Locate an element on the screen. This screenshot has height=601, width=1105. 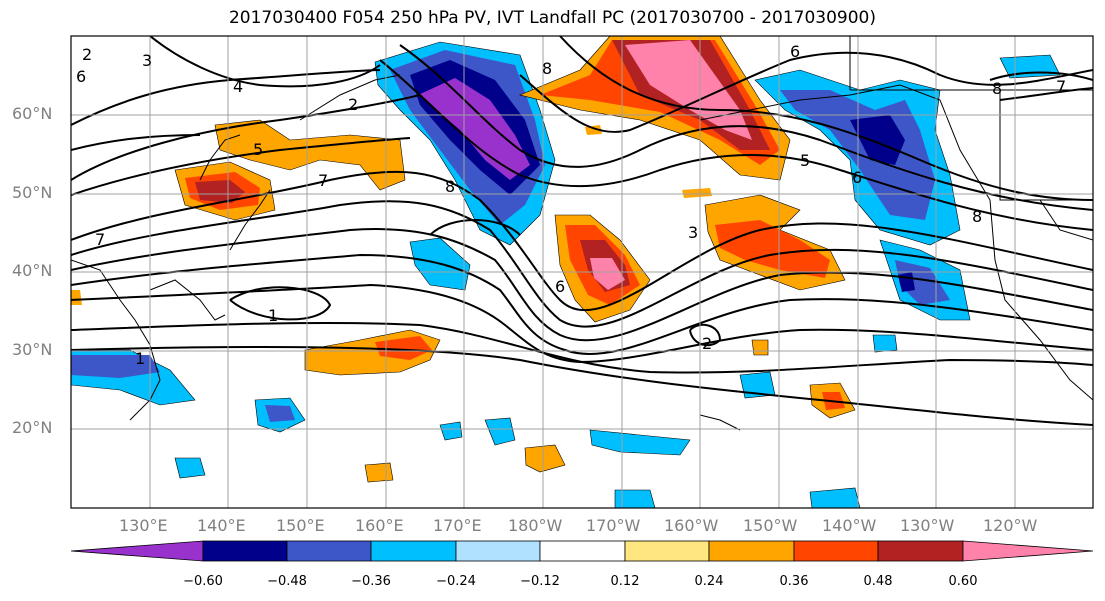
lat-label: 60°N is located at coordinates (32, 113).